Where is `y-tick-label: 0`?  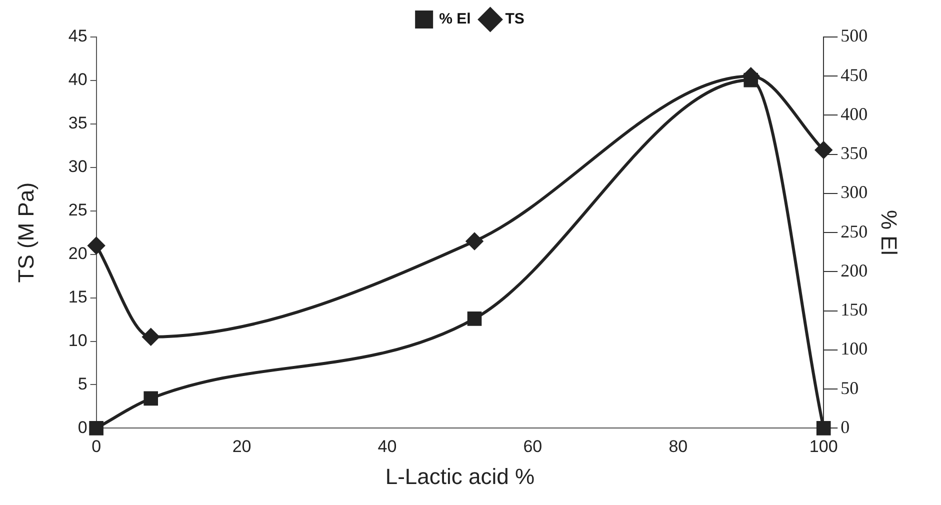
y-tick-label: 0 is located at coordinates (83, 427).